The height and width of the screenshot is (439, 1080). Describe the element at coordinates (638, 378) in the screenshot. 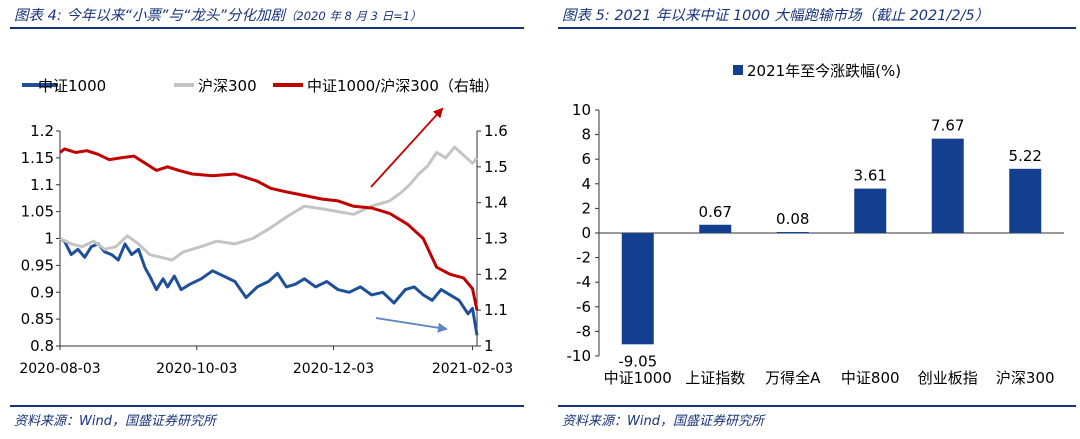

I see `x-category-label: 中证1000` at that location.